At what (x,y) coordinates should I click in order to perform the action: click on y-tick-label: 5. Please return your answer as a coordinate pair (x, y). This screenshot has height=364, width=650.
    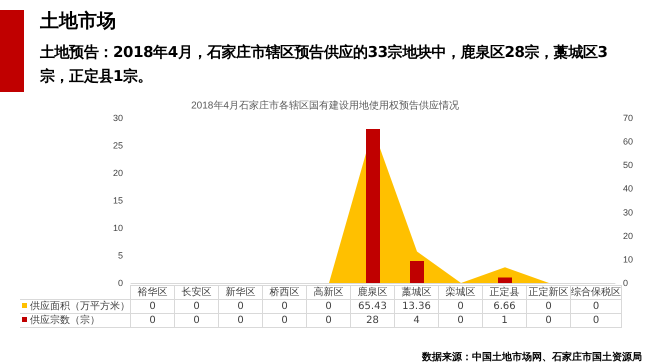
    Looking at the image, I should click on (120, 255).